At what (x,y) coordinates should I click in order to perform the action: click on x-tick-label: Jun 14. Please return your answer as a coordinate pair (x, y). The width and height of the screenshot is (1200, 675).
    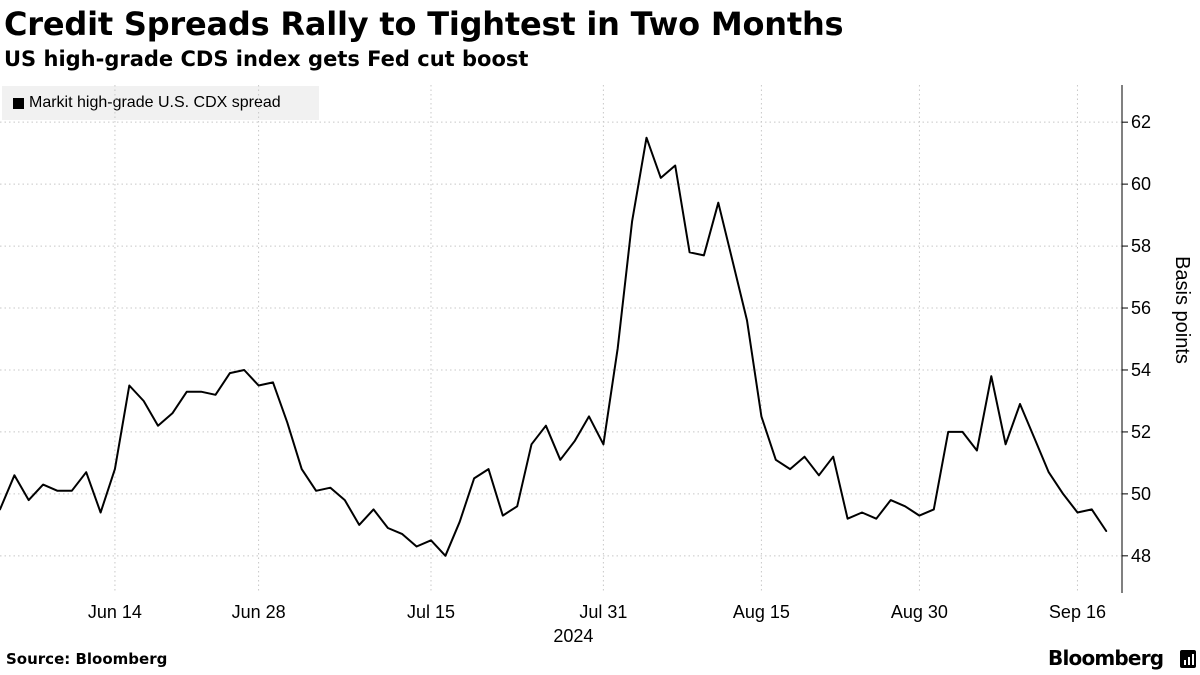
    Looking at the image, I should click on (115, 612).